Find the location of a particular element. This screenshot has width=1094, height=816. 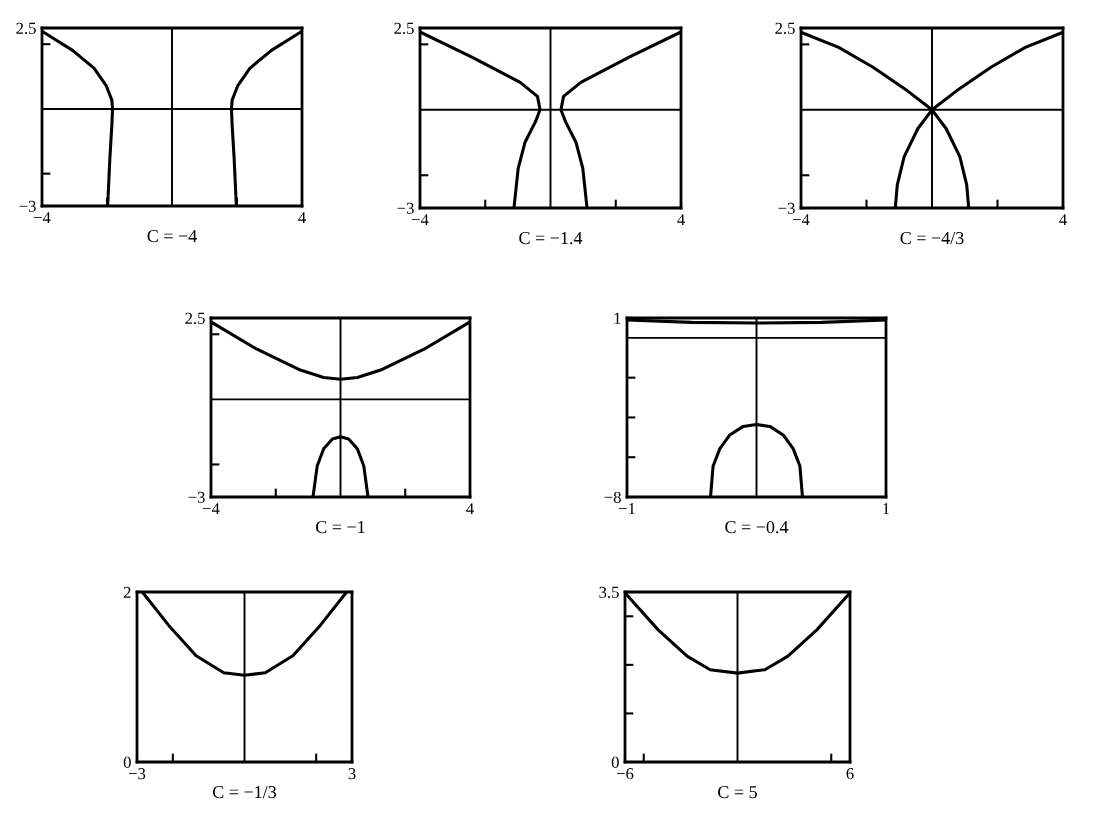

x-tick-label: −1 is located at coordinates (626, 509).